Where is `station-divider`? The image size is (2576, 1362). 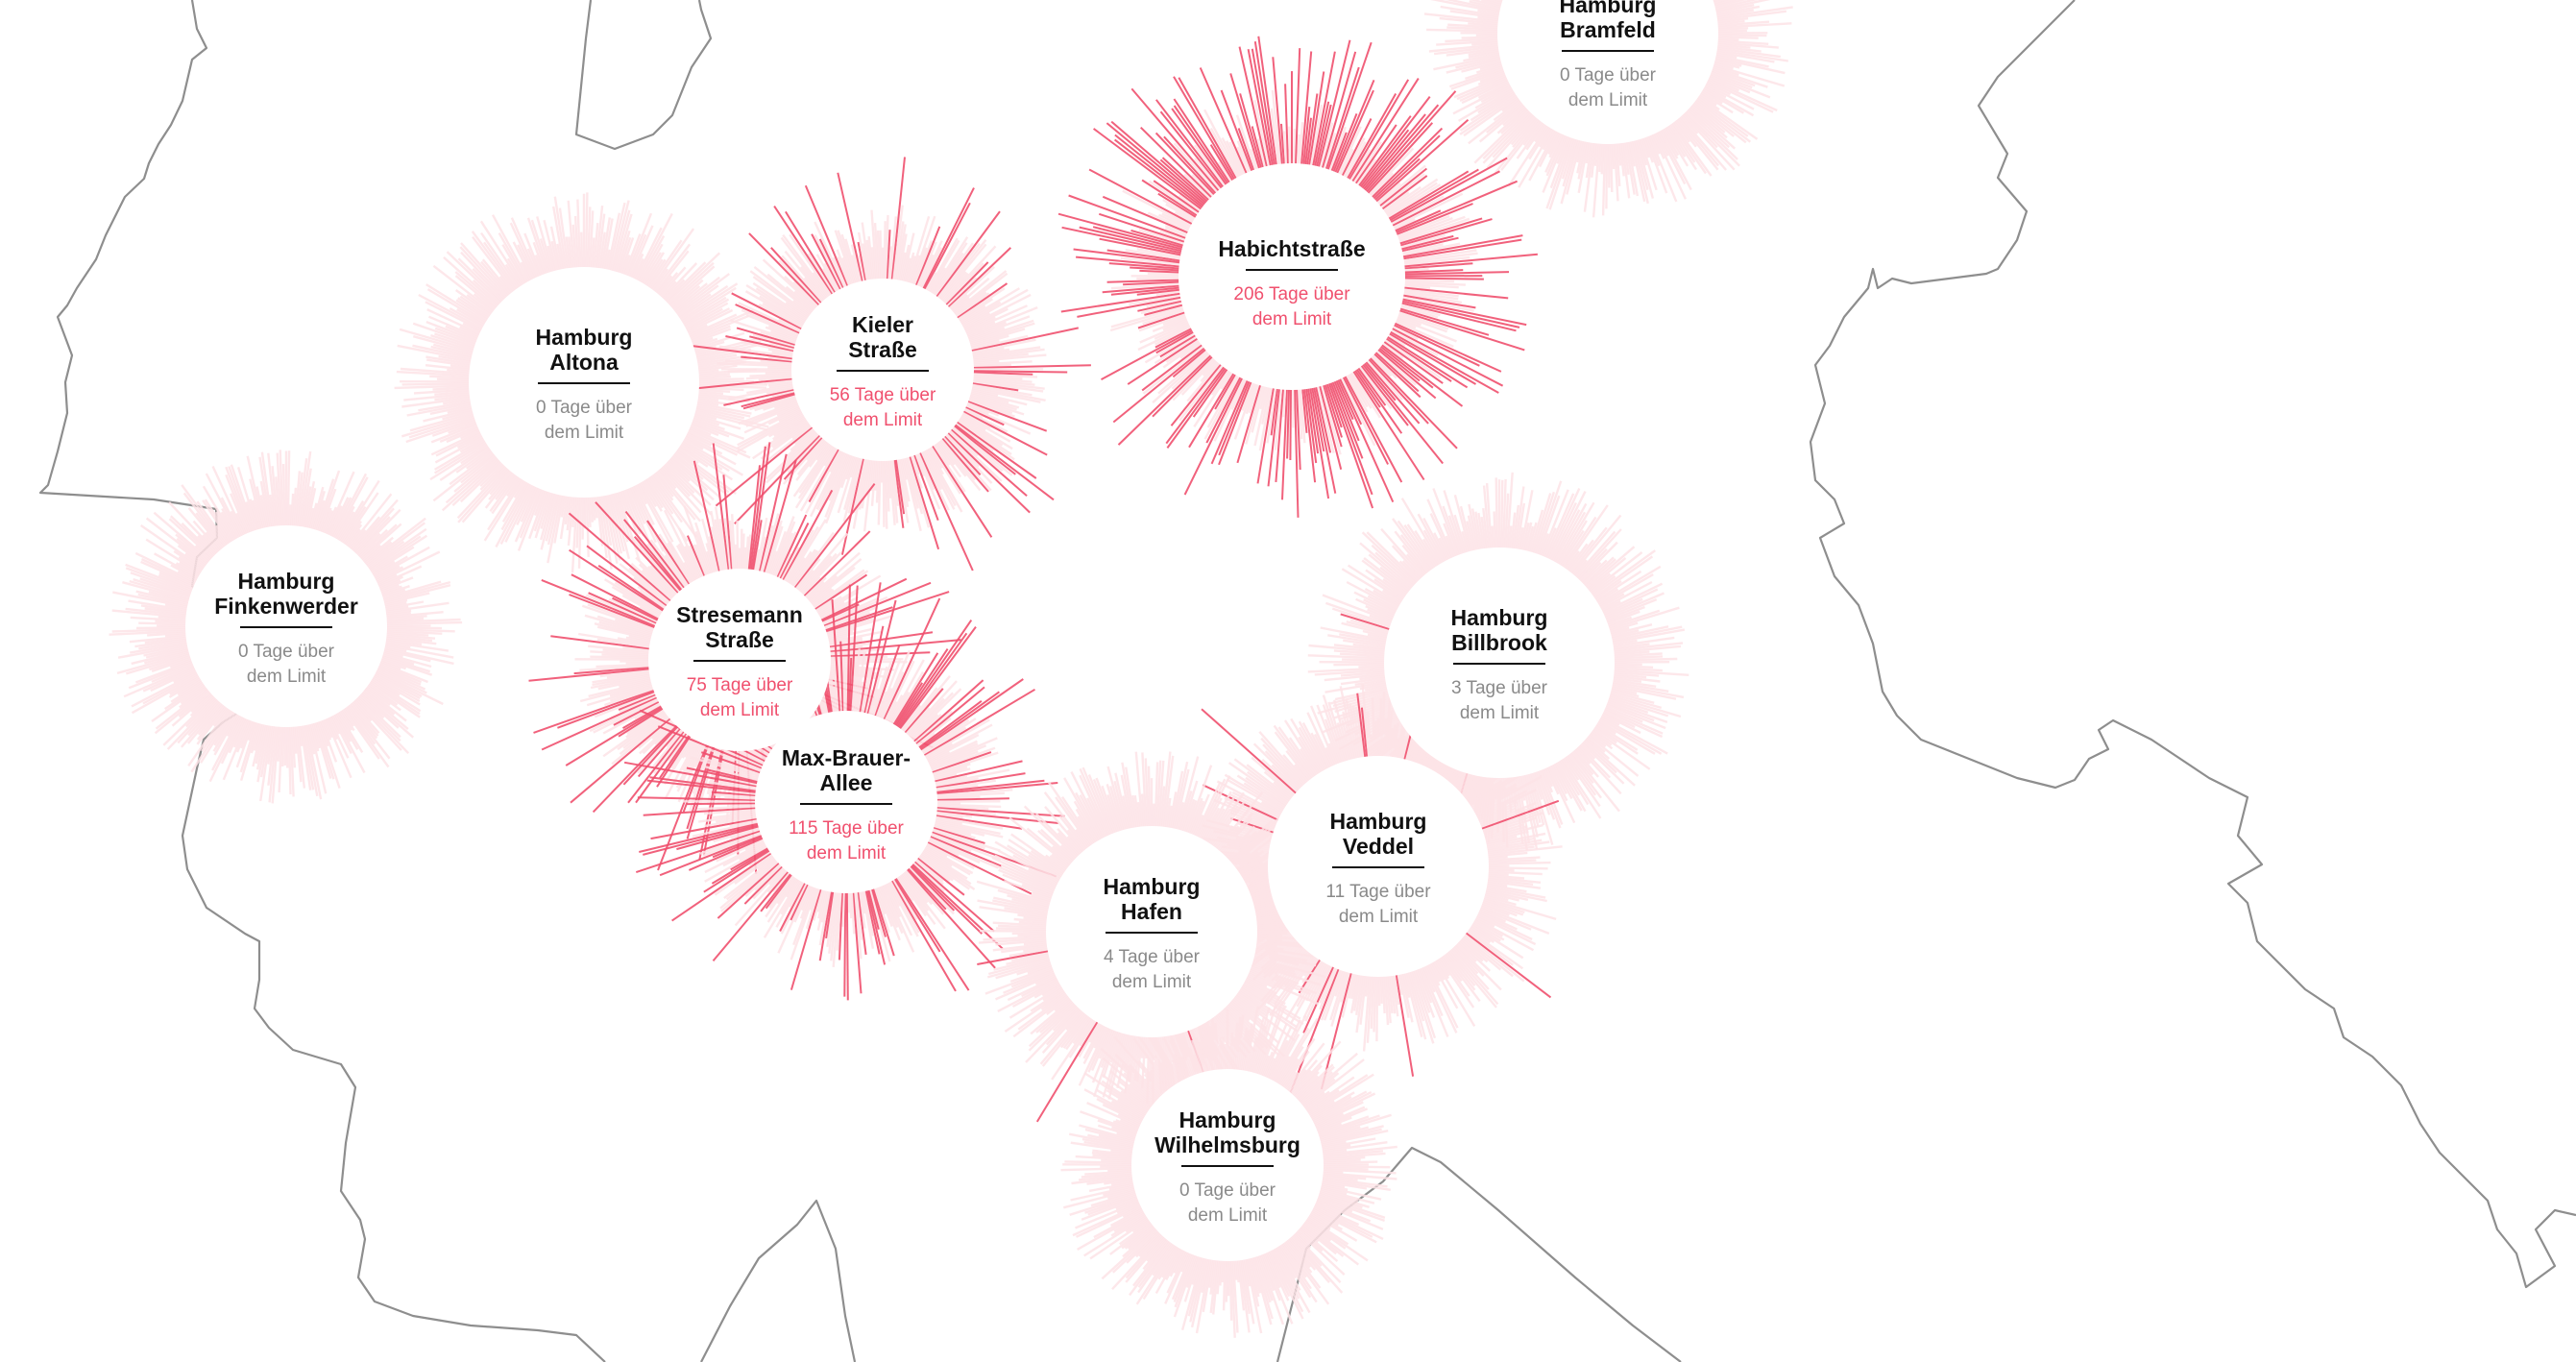
station-divider is located at coordinates (584, 383).